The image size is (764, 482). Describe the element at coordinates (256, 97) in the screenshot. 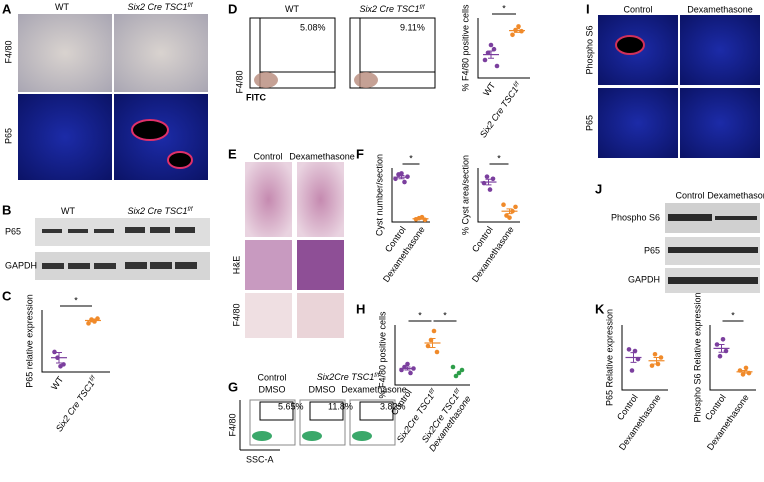

I see `axis-label: FITC` at that location.